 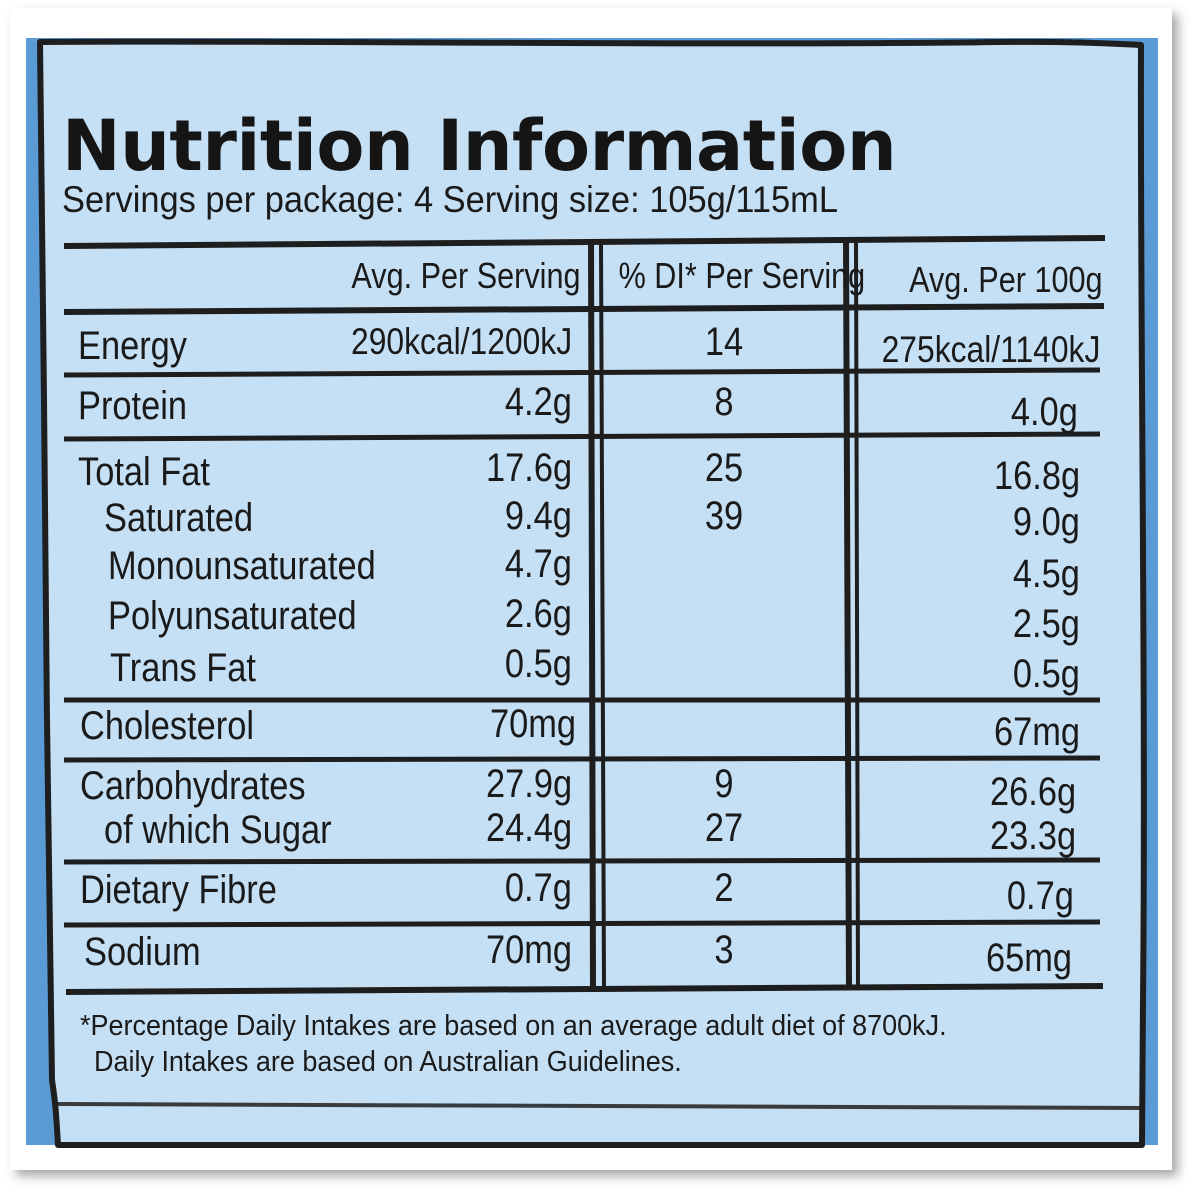 I want to click on carbohydrates-per-serving: 27.9g, so click(x=528, y=784).